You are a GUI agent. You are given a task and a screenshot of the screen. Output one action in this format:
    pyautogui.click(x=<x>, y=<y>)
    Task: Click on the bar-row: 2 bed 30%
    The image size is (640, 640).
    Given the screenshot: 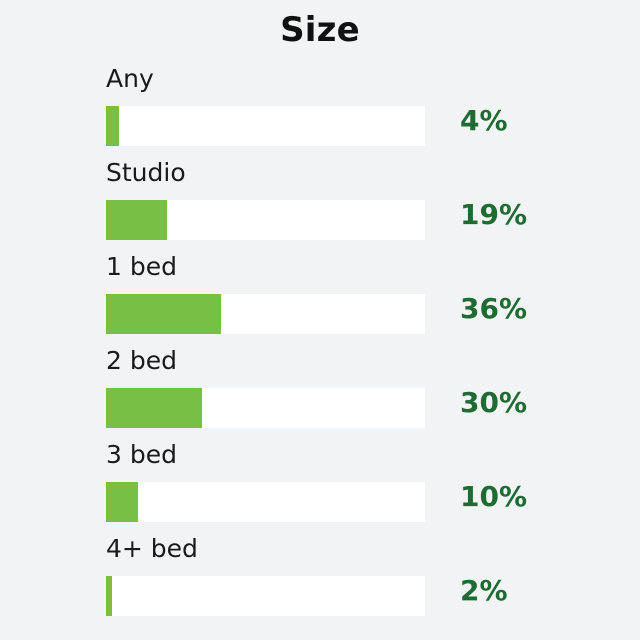 What is the action you would take?
    pyautogui.click(x=320, y=390)
    